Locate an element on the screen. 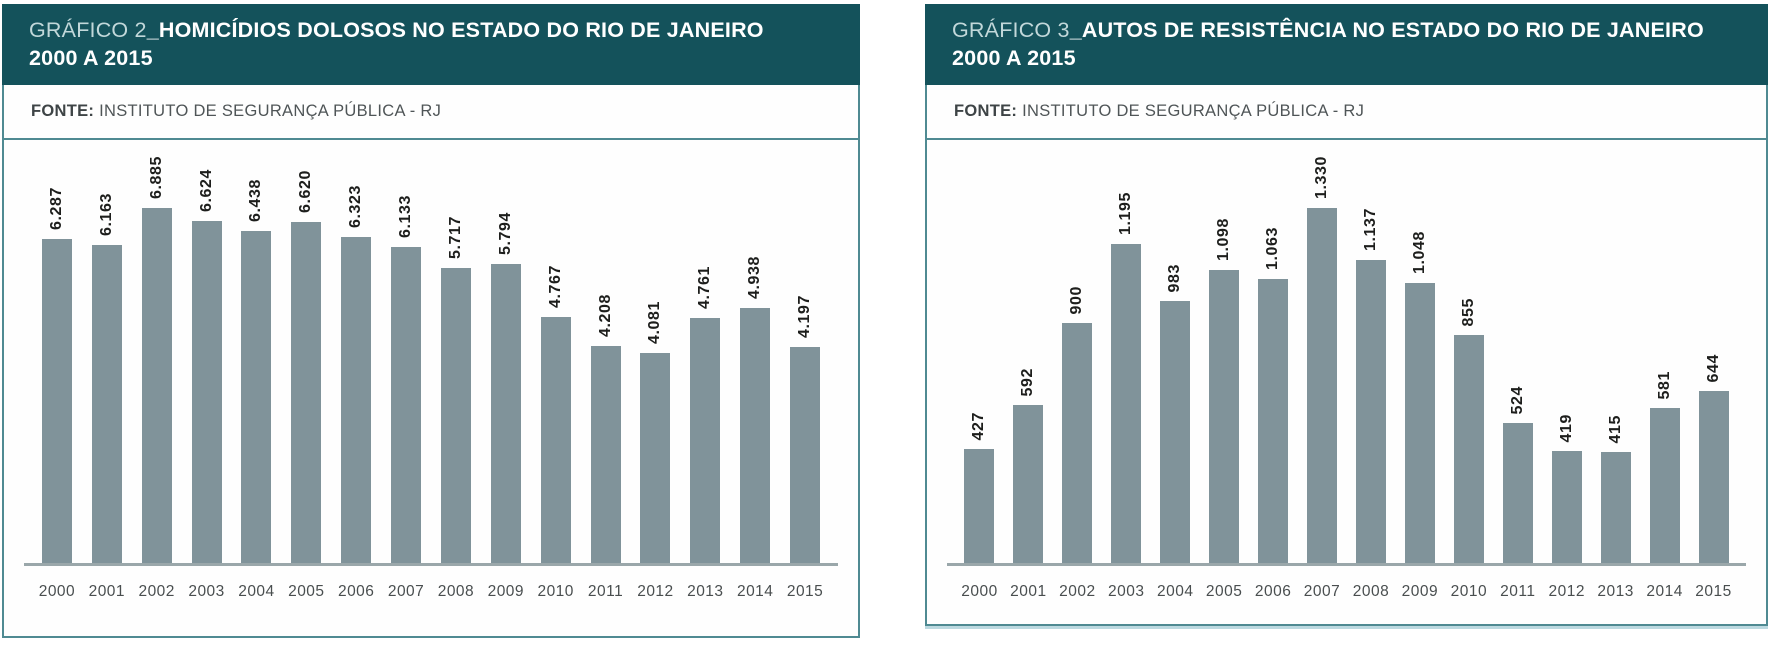  x-tick-label: 2007 is located at coordinates (406, 591).